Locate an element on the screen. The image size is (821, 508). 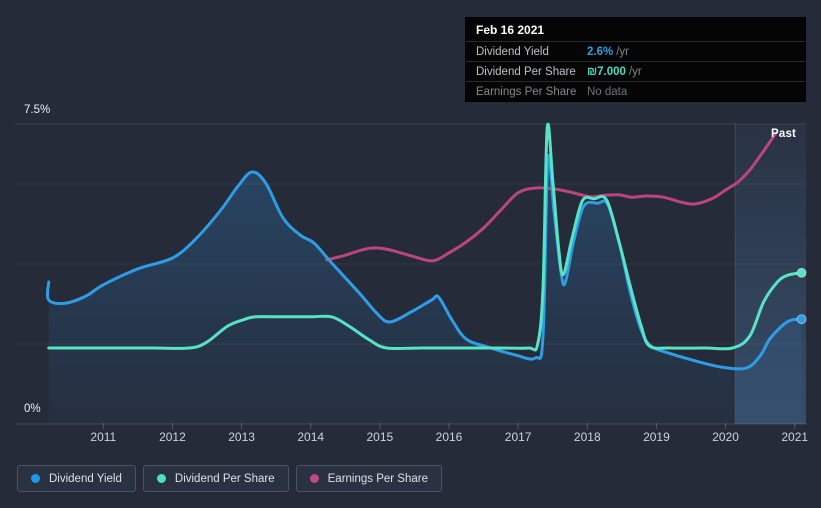
tooltip-date: Feb 16 2021 is located at coordinates (510, 30).